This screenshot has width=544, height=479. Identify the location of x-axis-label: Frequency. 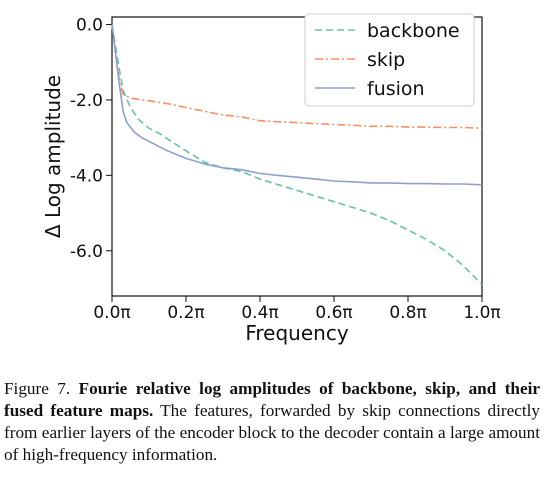
(296, 333).